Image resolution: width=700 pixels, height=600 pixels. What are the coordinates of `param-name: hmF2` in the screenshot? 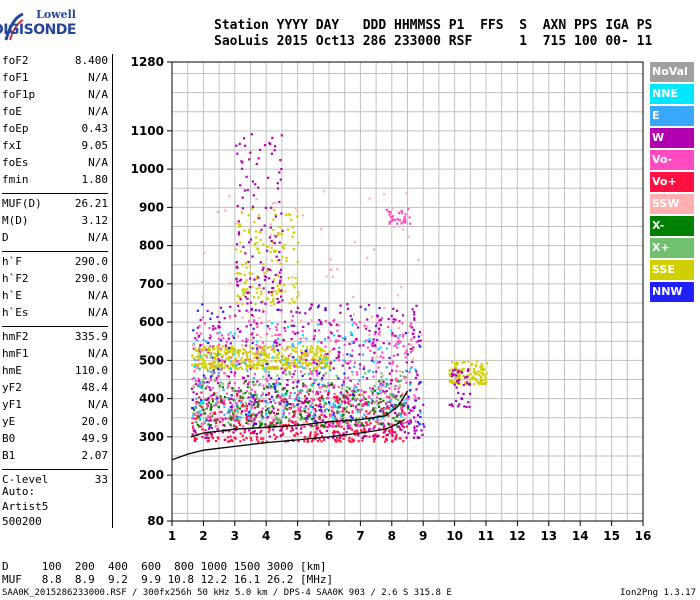 It's located at (15, 336).